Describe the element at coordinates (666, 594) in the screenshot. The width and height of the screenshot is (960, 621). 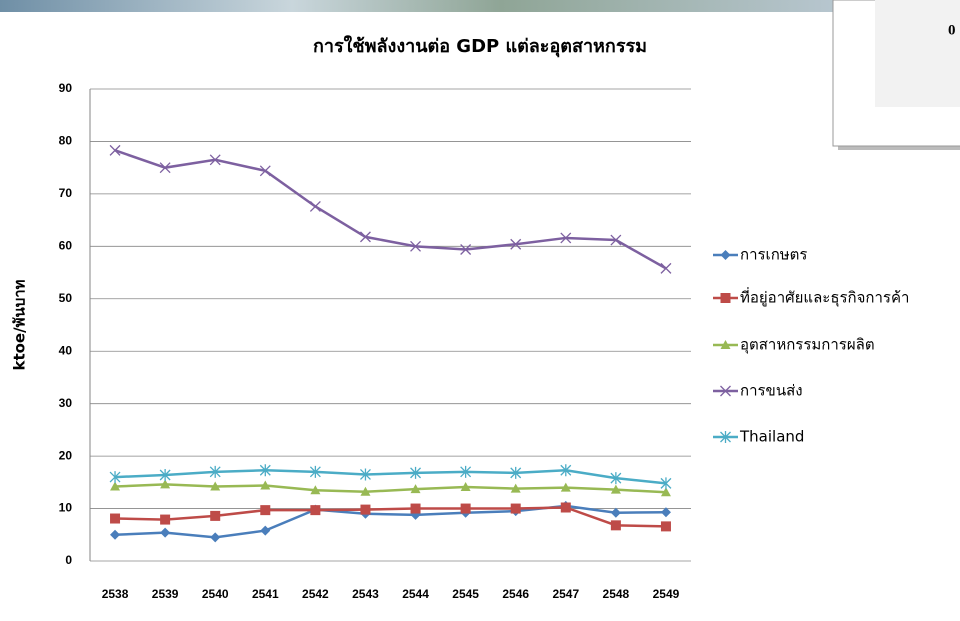
I see `x-tick-label: 2549` at that location.